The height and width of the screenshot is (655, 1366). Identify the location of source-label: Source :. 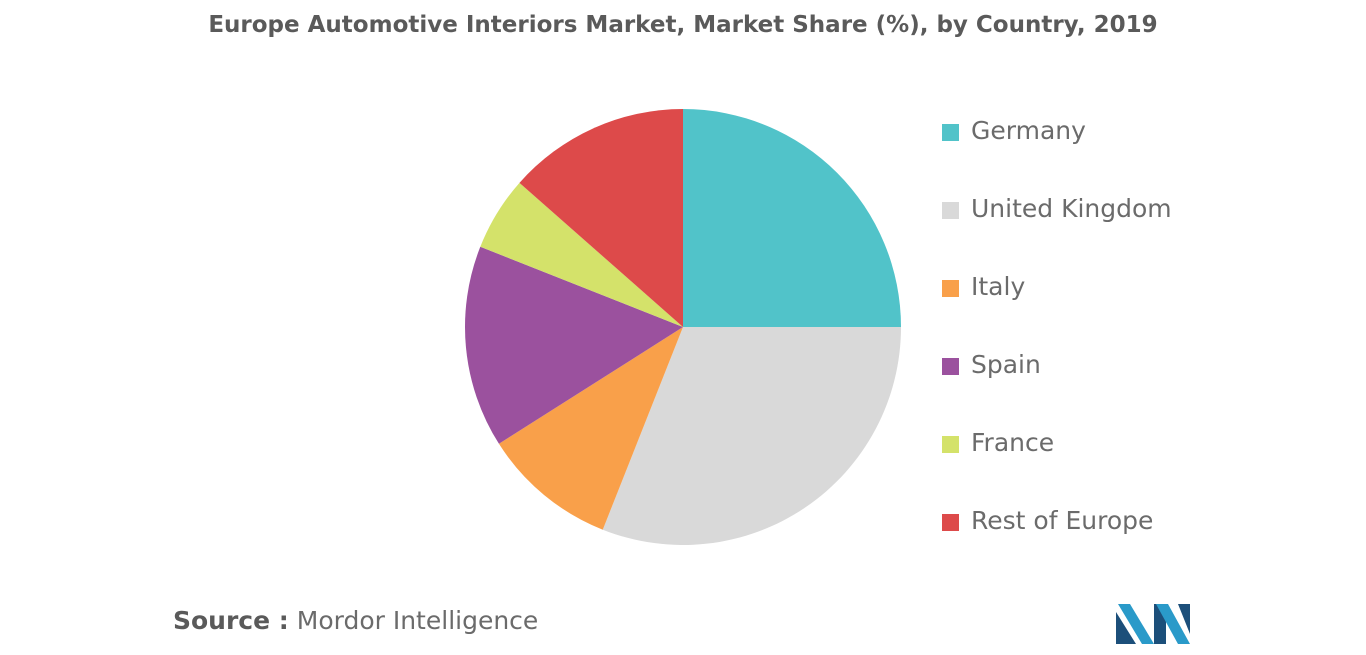
(231, 620).